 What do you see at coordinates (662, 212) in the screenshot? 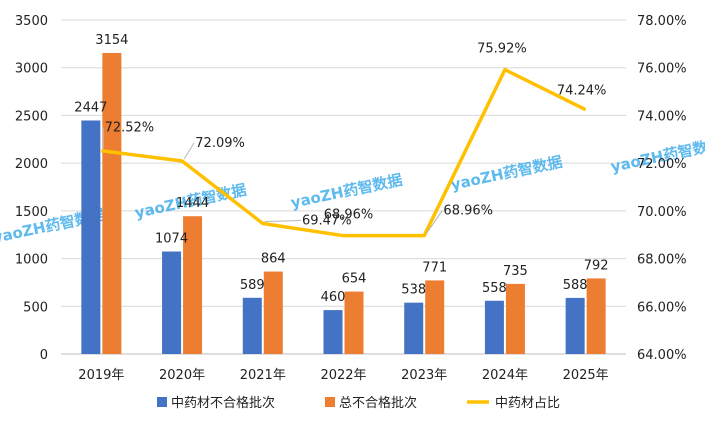
I see `y-right-tick-label: 70.00%` at bounding box center [662, 212].